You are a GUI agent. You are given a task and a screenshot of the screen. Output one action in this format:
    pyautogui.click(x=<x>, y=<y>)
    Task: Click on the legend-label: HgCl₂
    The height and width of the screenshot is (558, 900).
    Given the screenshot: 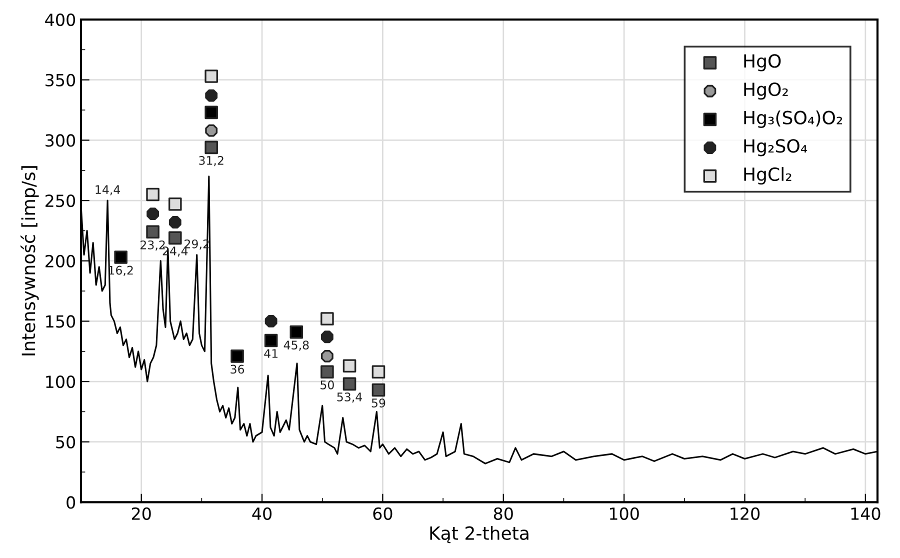 What is the action you would take?
    pyautogui.click(x=768, y=176)
    